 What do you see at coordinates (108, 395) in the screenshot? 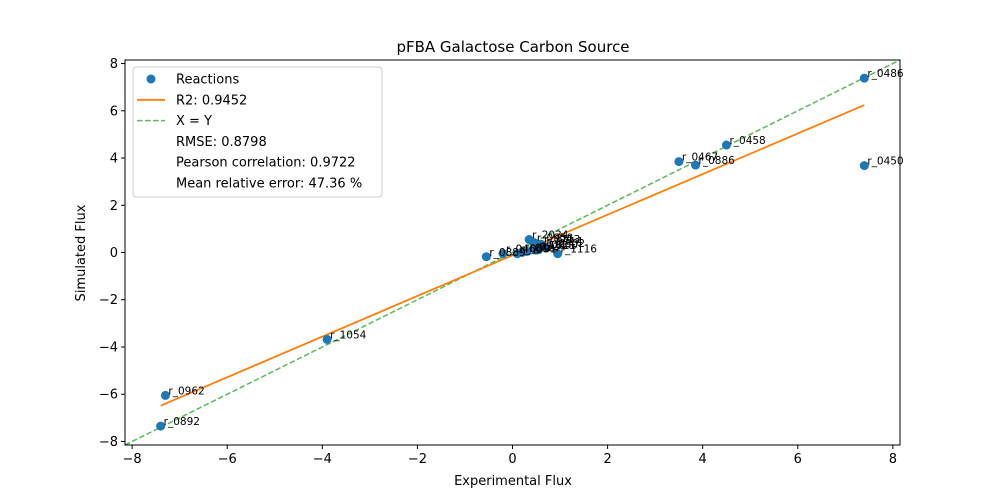
I see `y-tick-label: −6` at bounding box center [108, 395].